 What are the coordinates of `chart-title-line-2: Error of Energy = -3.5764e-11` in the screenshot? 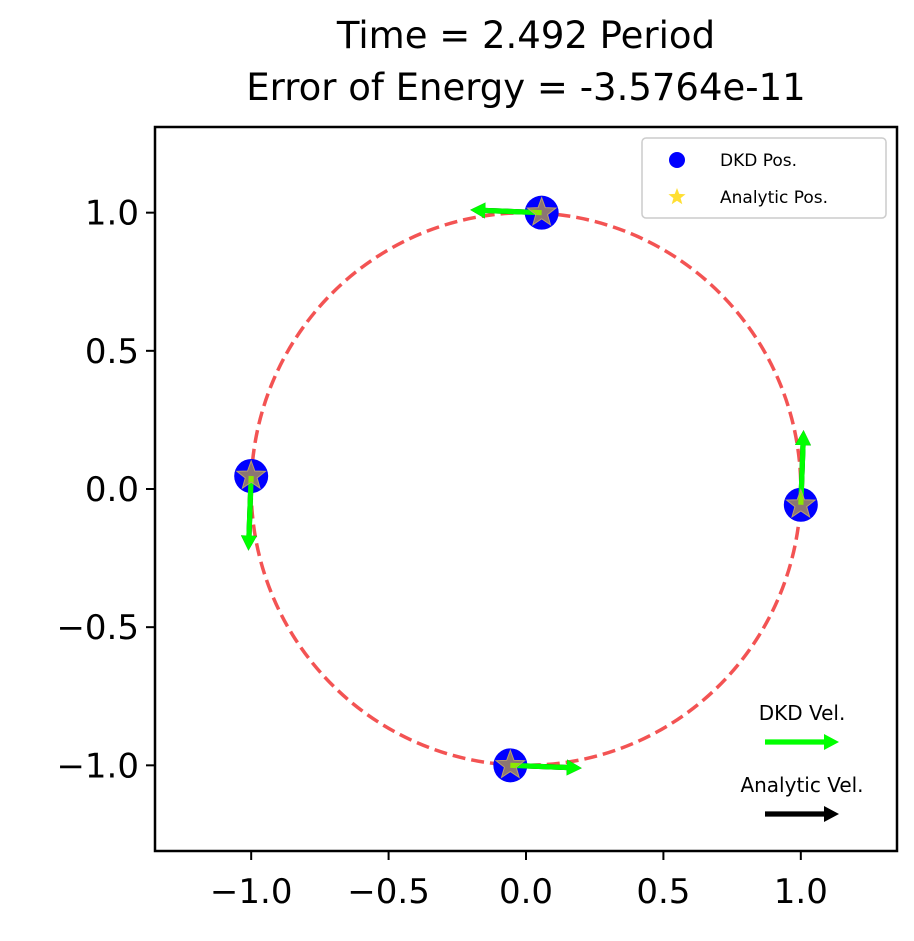 It's located at (525, 87).